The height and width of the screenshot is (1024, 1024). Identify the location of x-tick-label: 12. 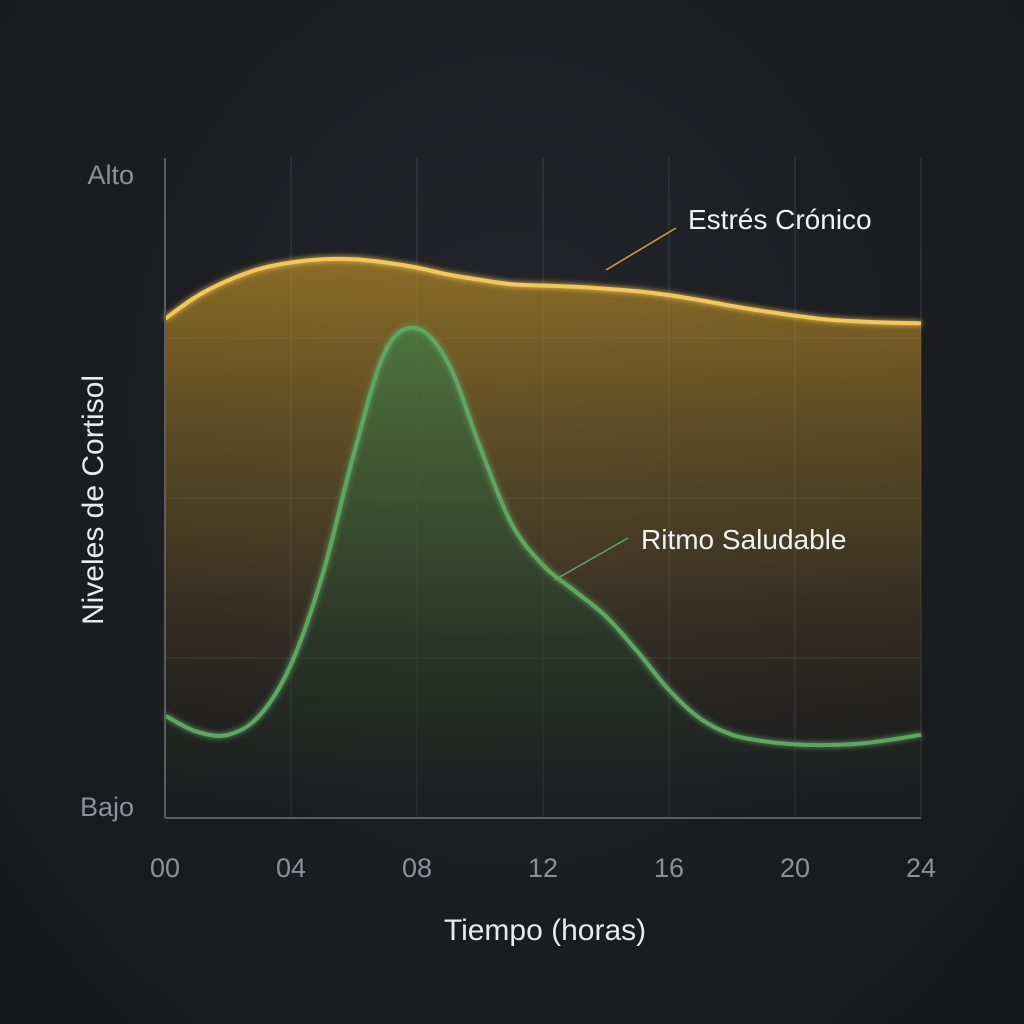
(543, 868).